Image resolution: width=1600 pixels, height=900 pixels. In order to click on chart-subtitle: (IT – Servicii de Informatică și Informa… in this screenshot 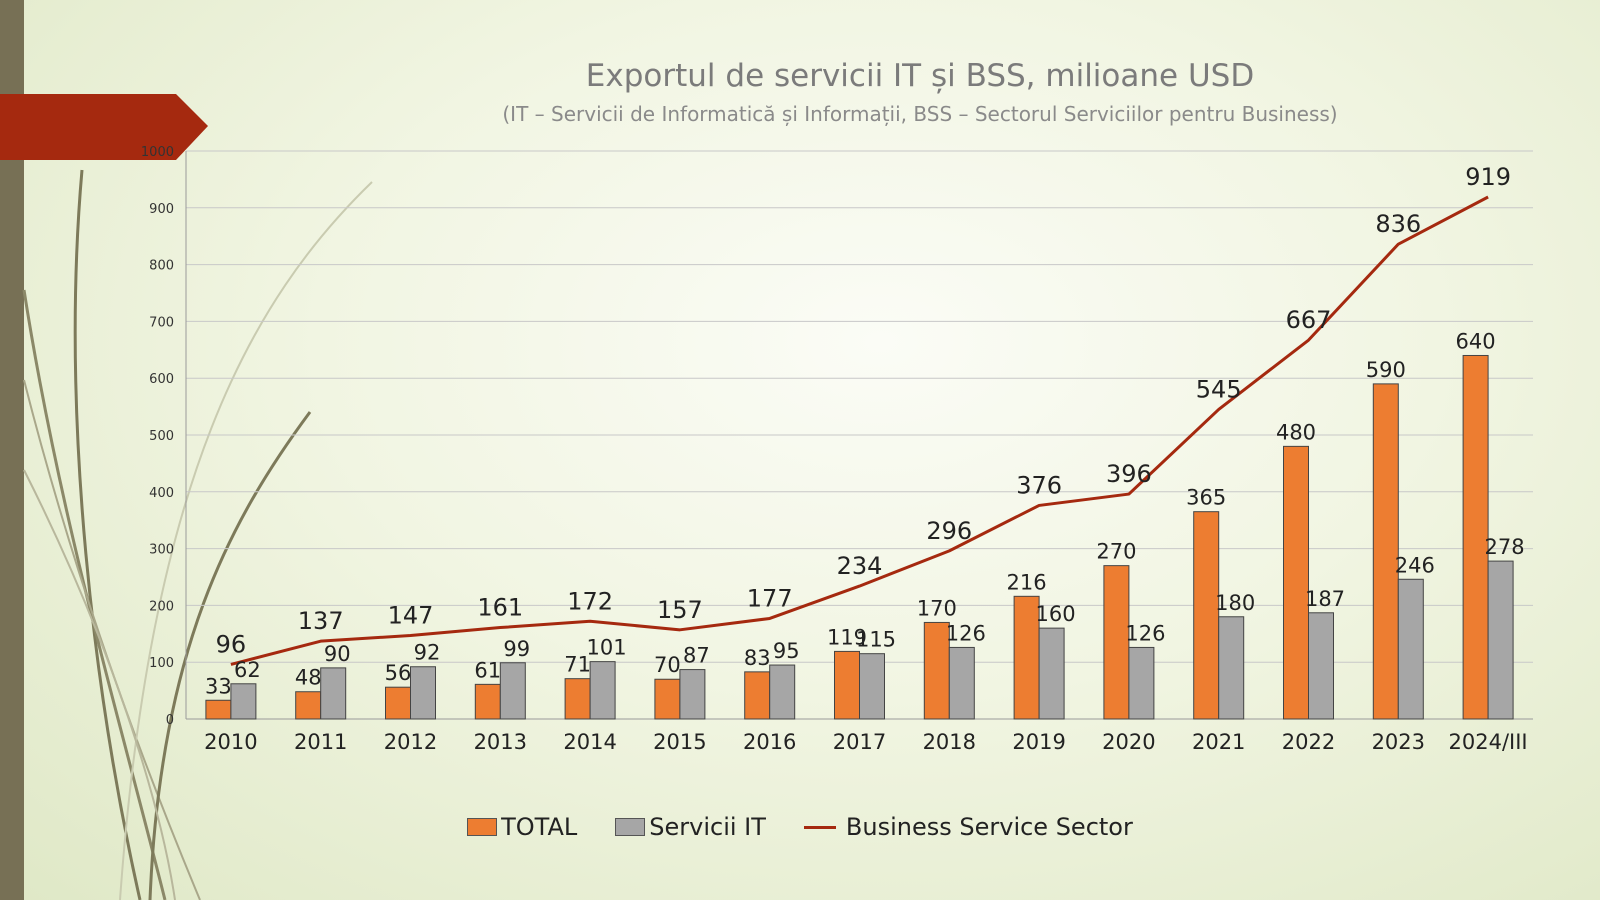, I will do `click(920, 114)`.